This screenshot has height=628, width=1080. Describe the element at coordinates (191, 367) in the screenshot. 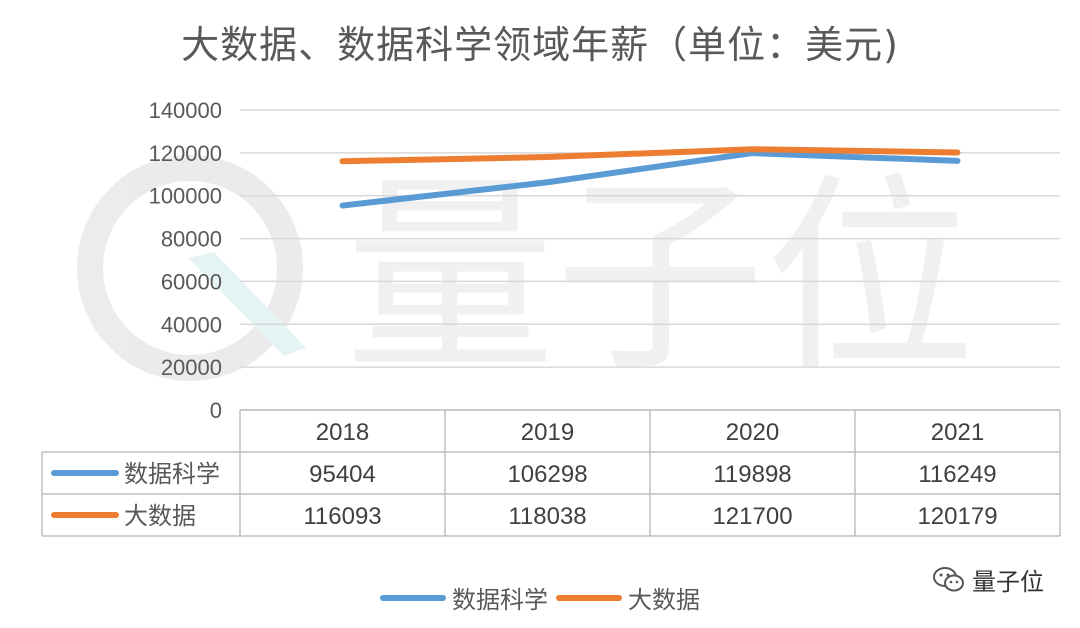

I see `y-tick-label: 20000` at that location.